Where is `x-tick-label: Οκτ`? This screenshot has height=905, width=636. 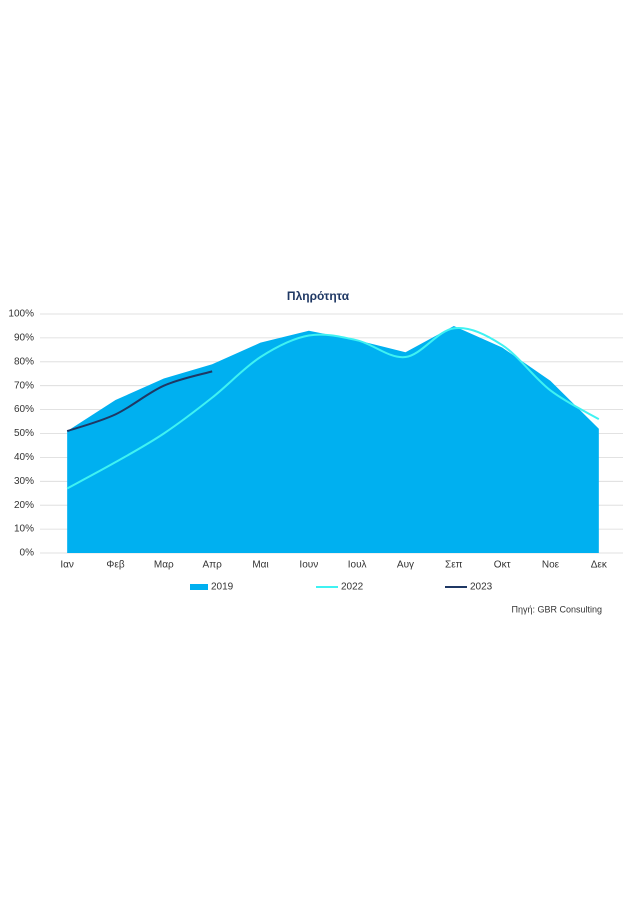 x-tick-label: Οκτ is located at coordinates (502, 565).